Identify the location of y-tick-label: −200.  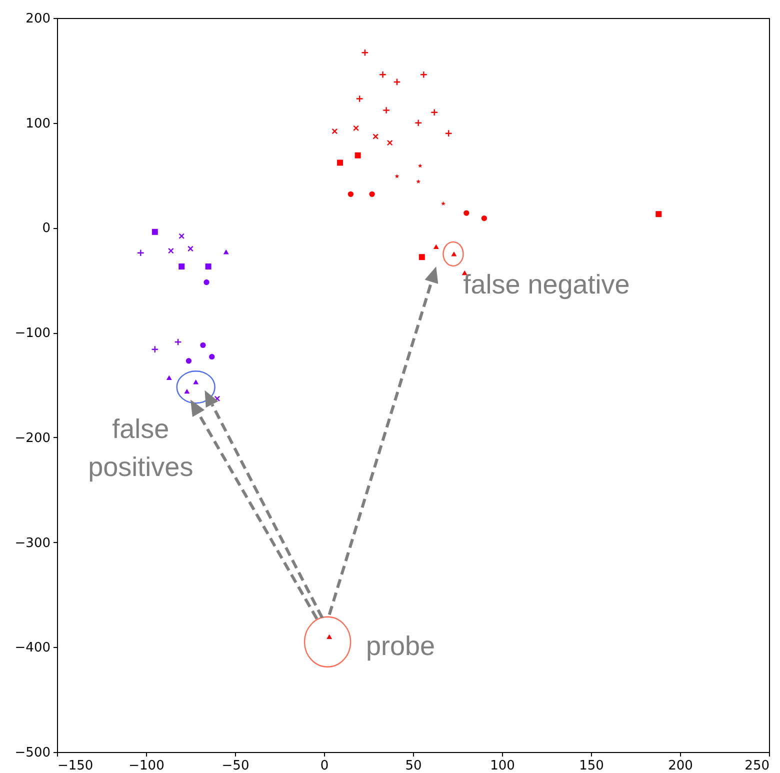
(32, 438).